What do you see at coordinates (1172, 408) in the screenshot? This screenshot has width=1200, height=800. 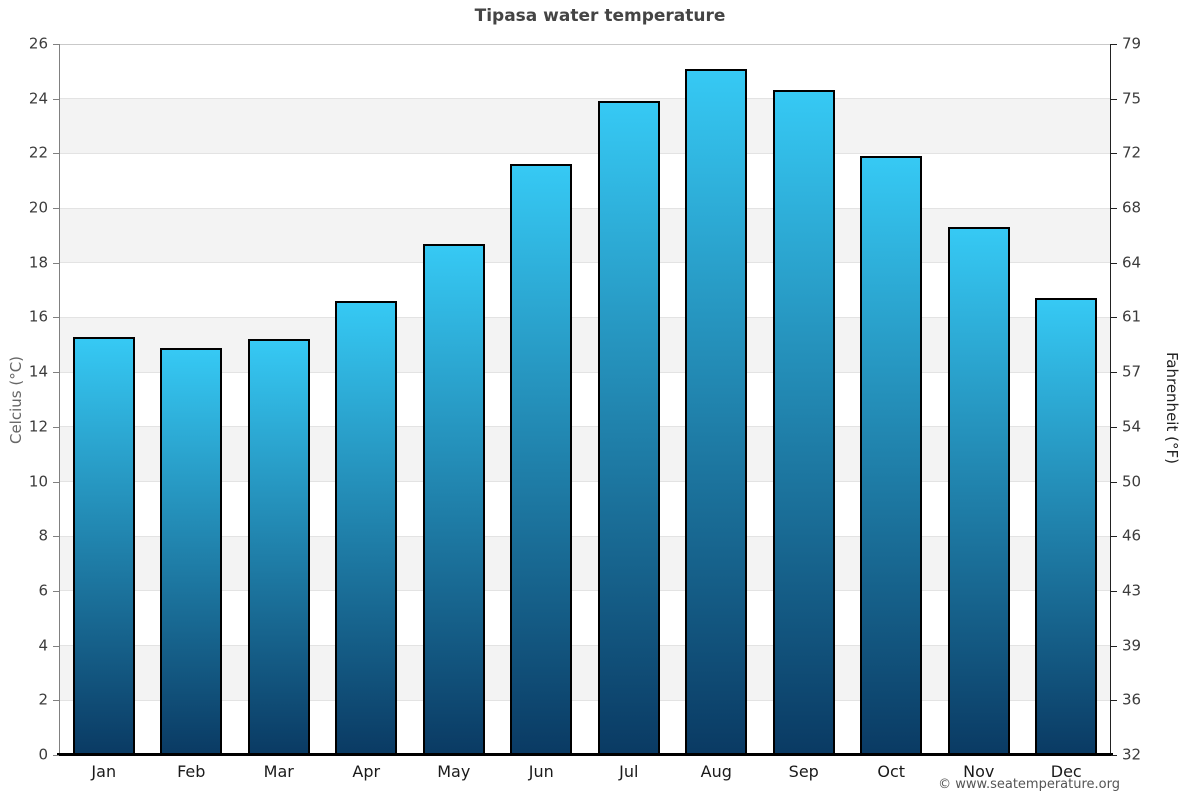 I see `y-axis-label-fahrenheit: Fahrenheit (°F)` at bounding box center [1172, 408].